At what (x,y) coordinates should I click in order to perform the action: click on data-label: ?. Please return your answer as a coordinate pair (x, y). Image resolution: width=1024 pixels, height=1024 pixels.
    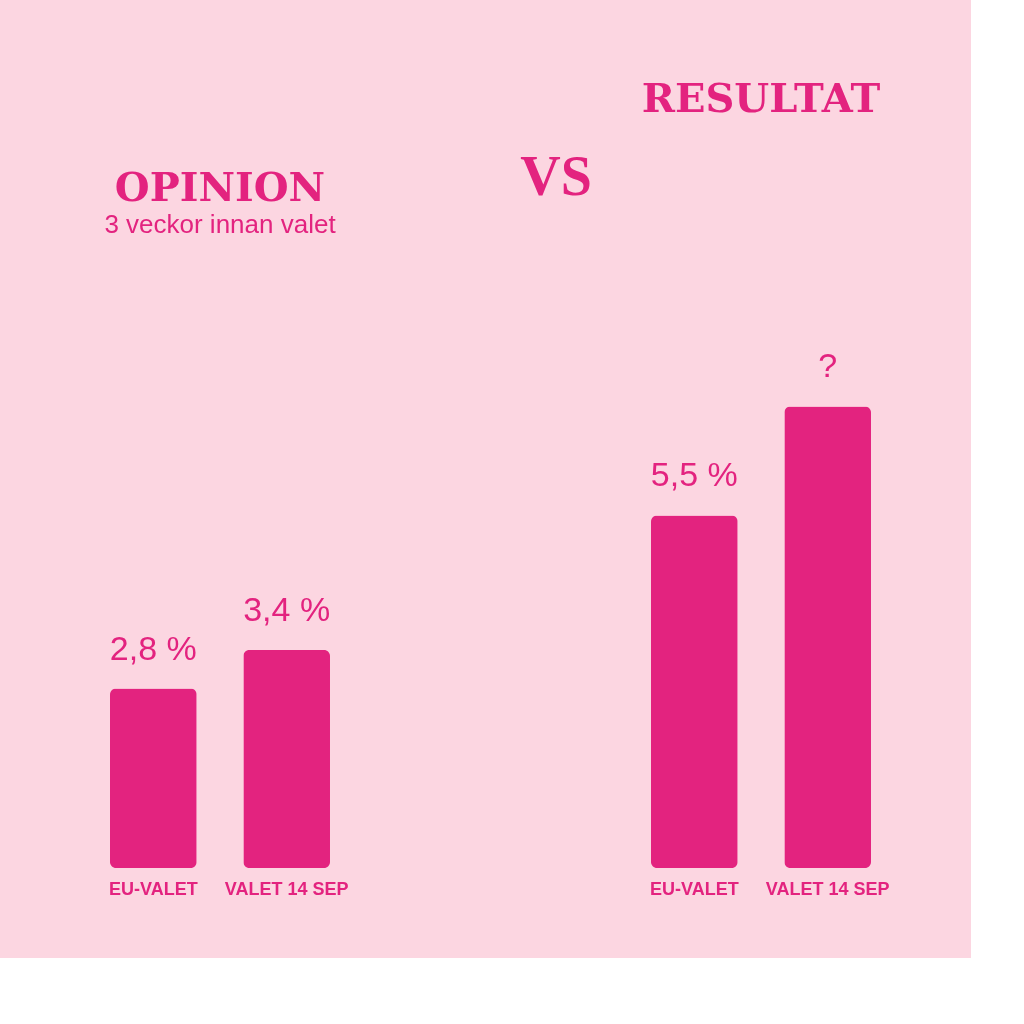
    Looking at the image, I should click on (828, 365).